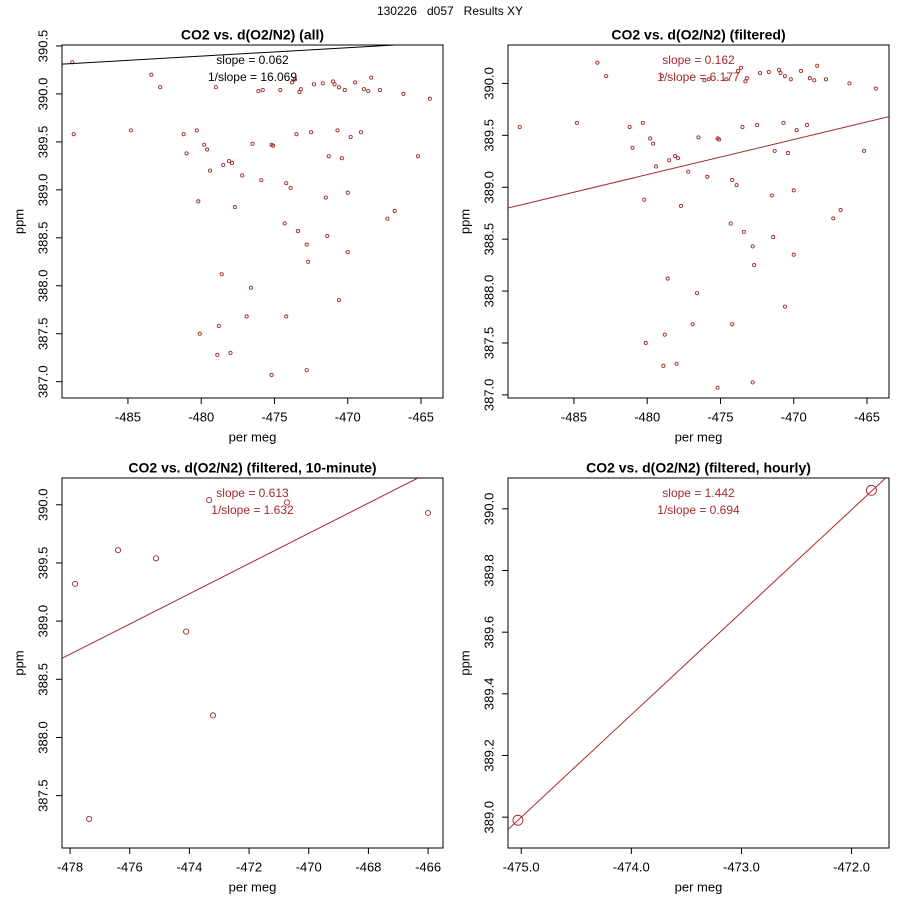  I want to click on y-tick-label: 388.5, so click(42, 679).